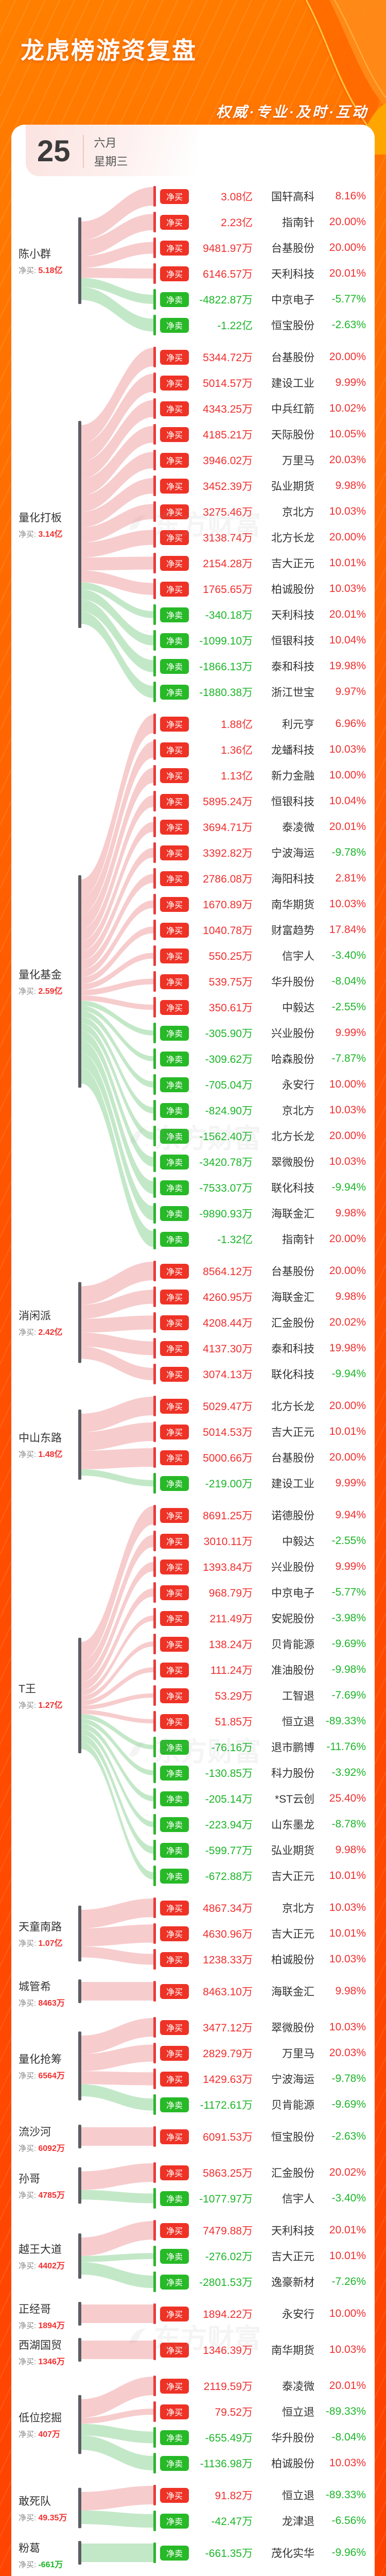 This screenshot has height=2576, width=386. I want to click on stock-name: 天际股份, so click(293, 435).